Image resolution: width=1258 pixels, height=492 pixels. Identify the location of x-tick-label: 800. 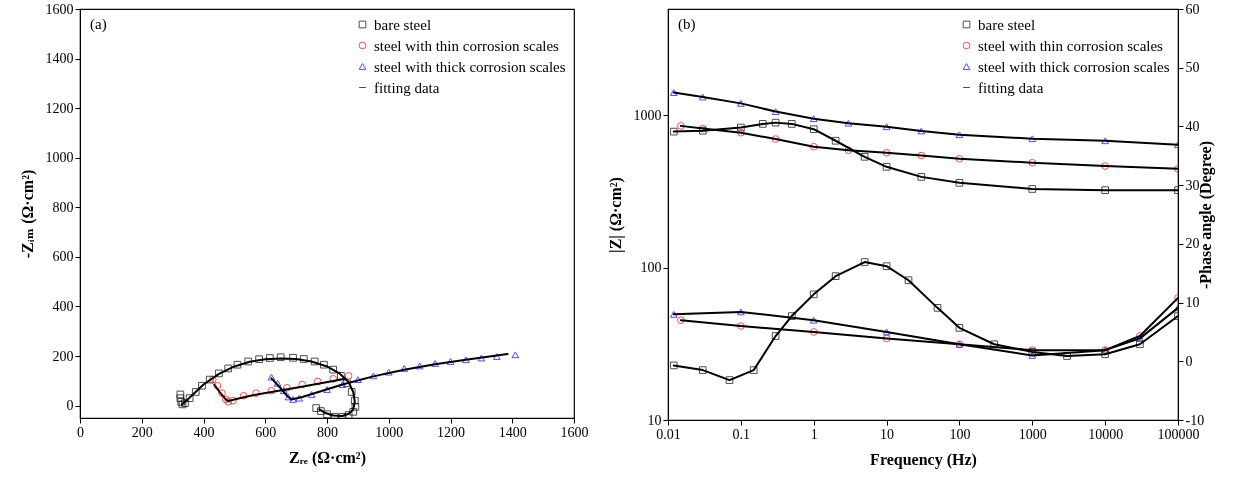
(327, 432).